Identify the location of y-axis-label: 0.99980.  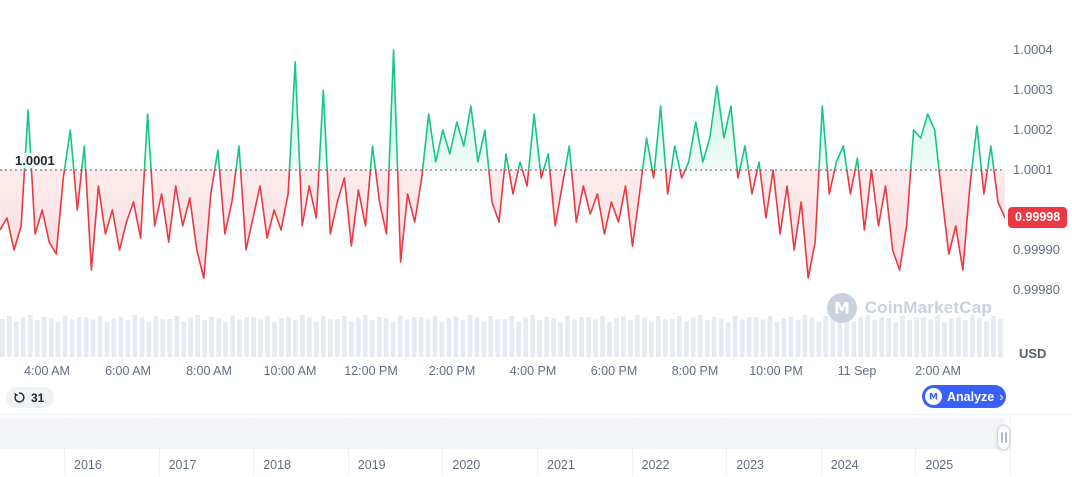
(1036, 289).